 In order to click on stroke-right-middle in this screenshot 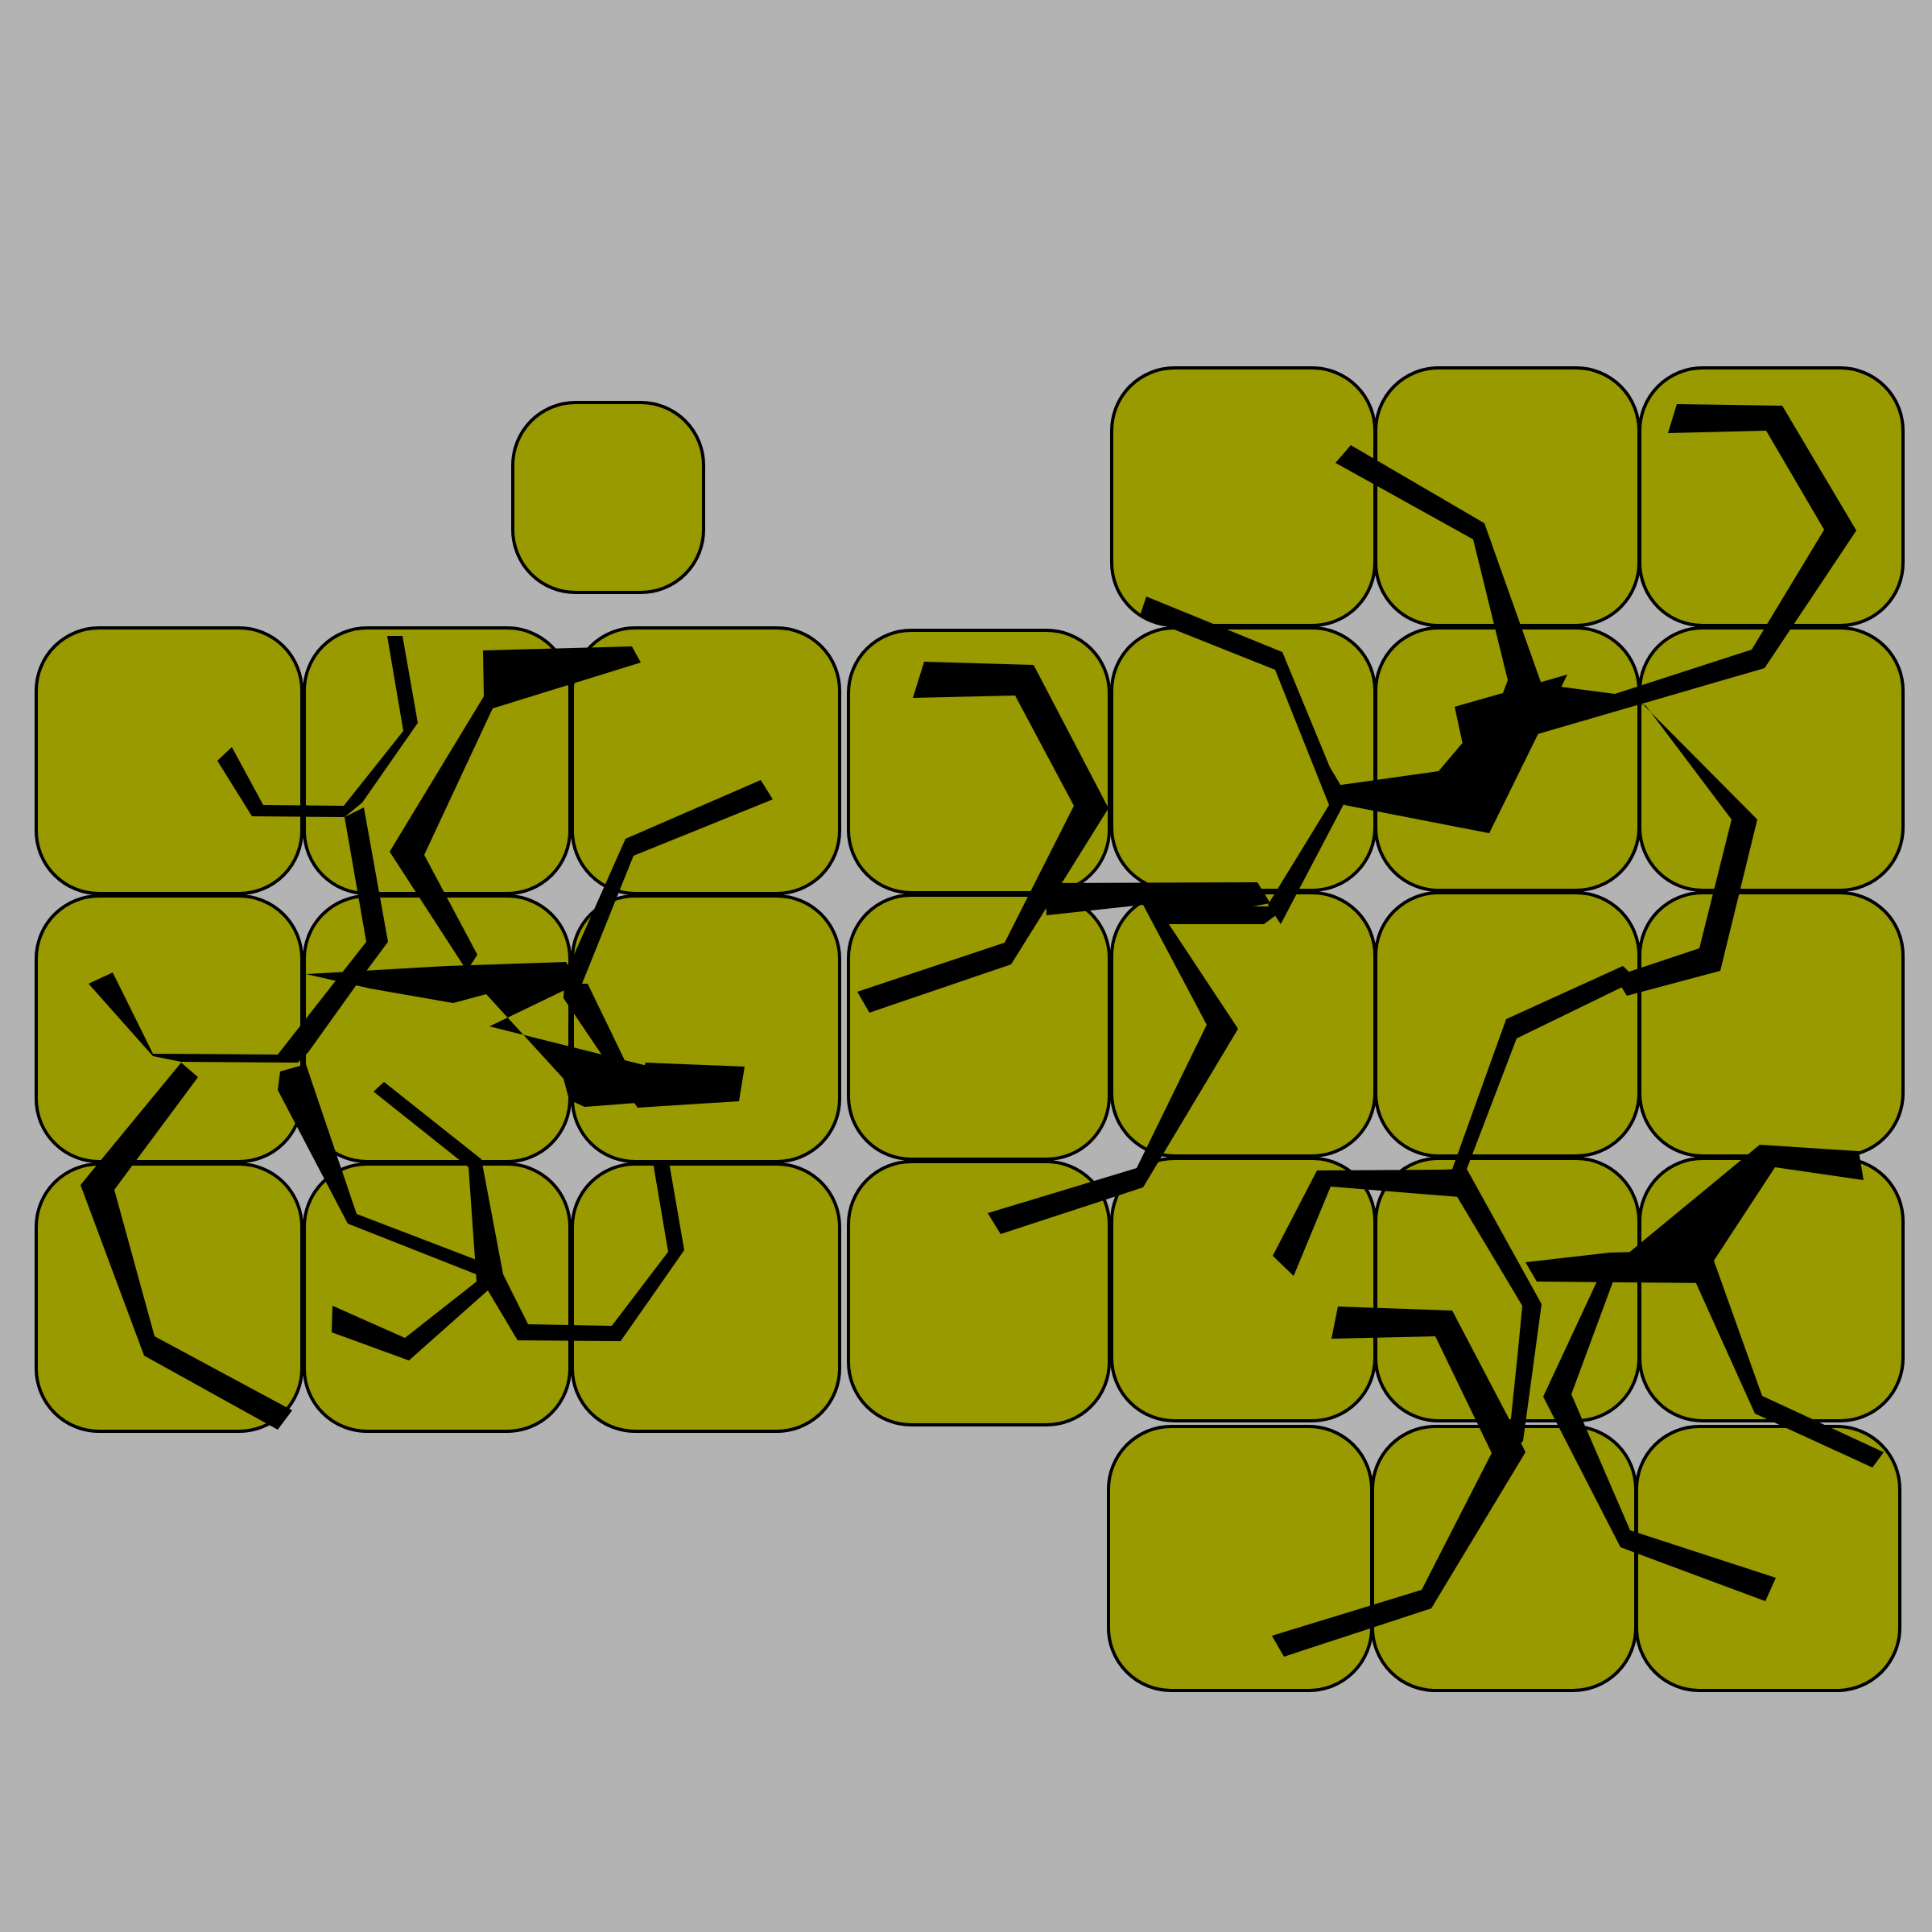, I will do `click(1544, 1070)`.